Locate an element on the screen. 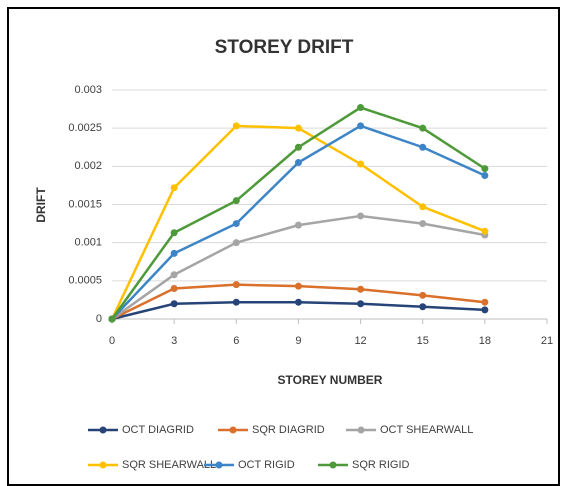 This screenshot has height=486, width=569. x-tick-label: 3 is located at coordinates (174, 341).